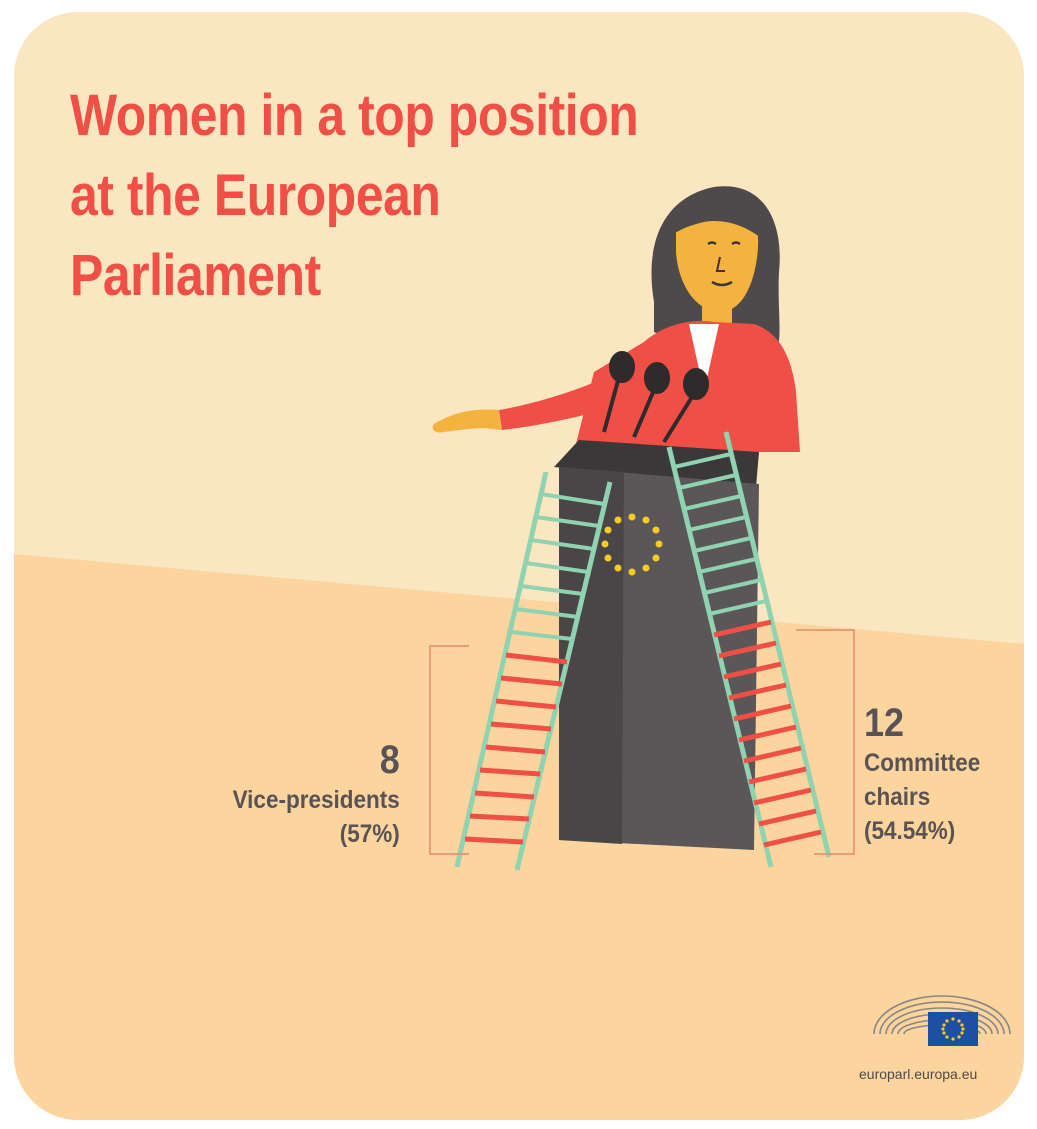  Describe the element at coordinates (918, 1074) in the screenshot. I see `footer-url: europarl.europa.eu` at that location.